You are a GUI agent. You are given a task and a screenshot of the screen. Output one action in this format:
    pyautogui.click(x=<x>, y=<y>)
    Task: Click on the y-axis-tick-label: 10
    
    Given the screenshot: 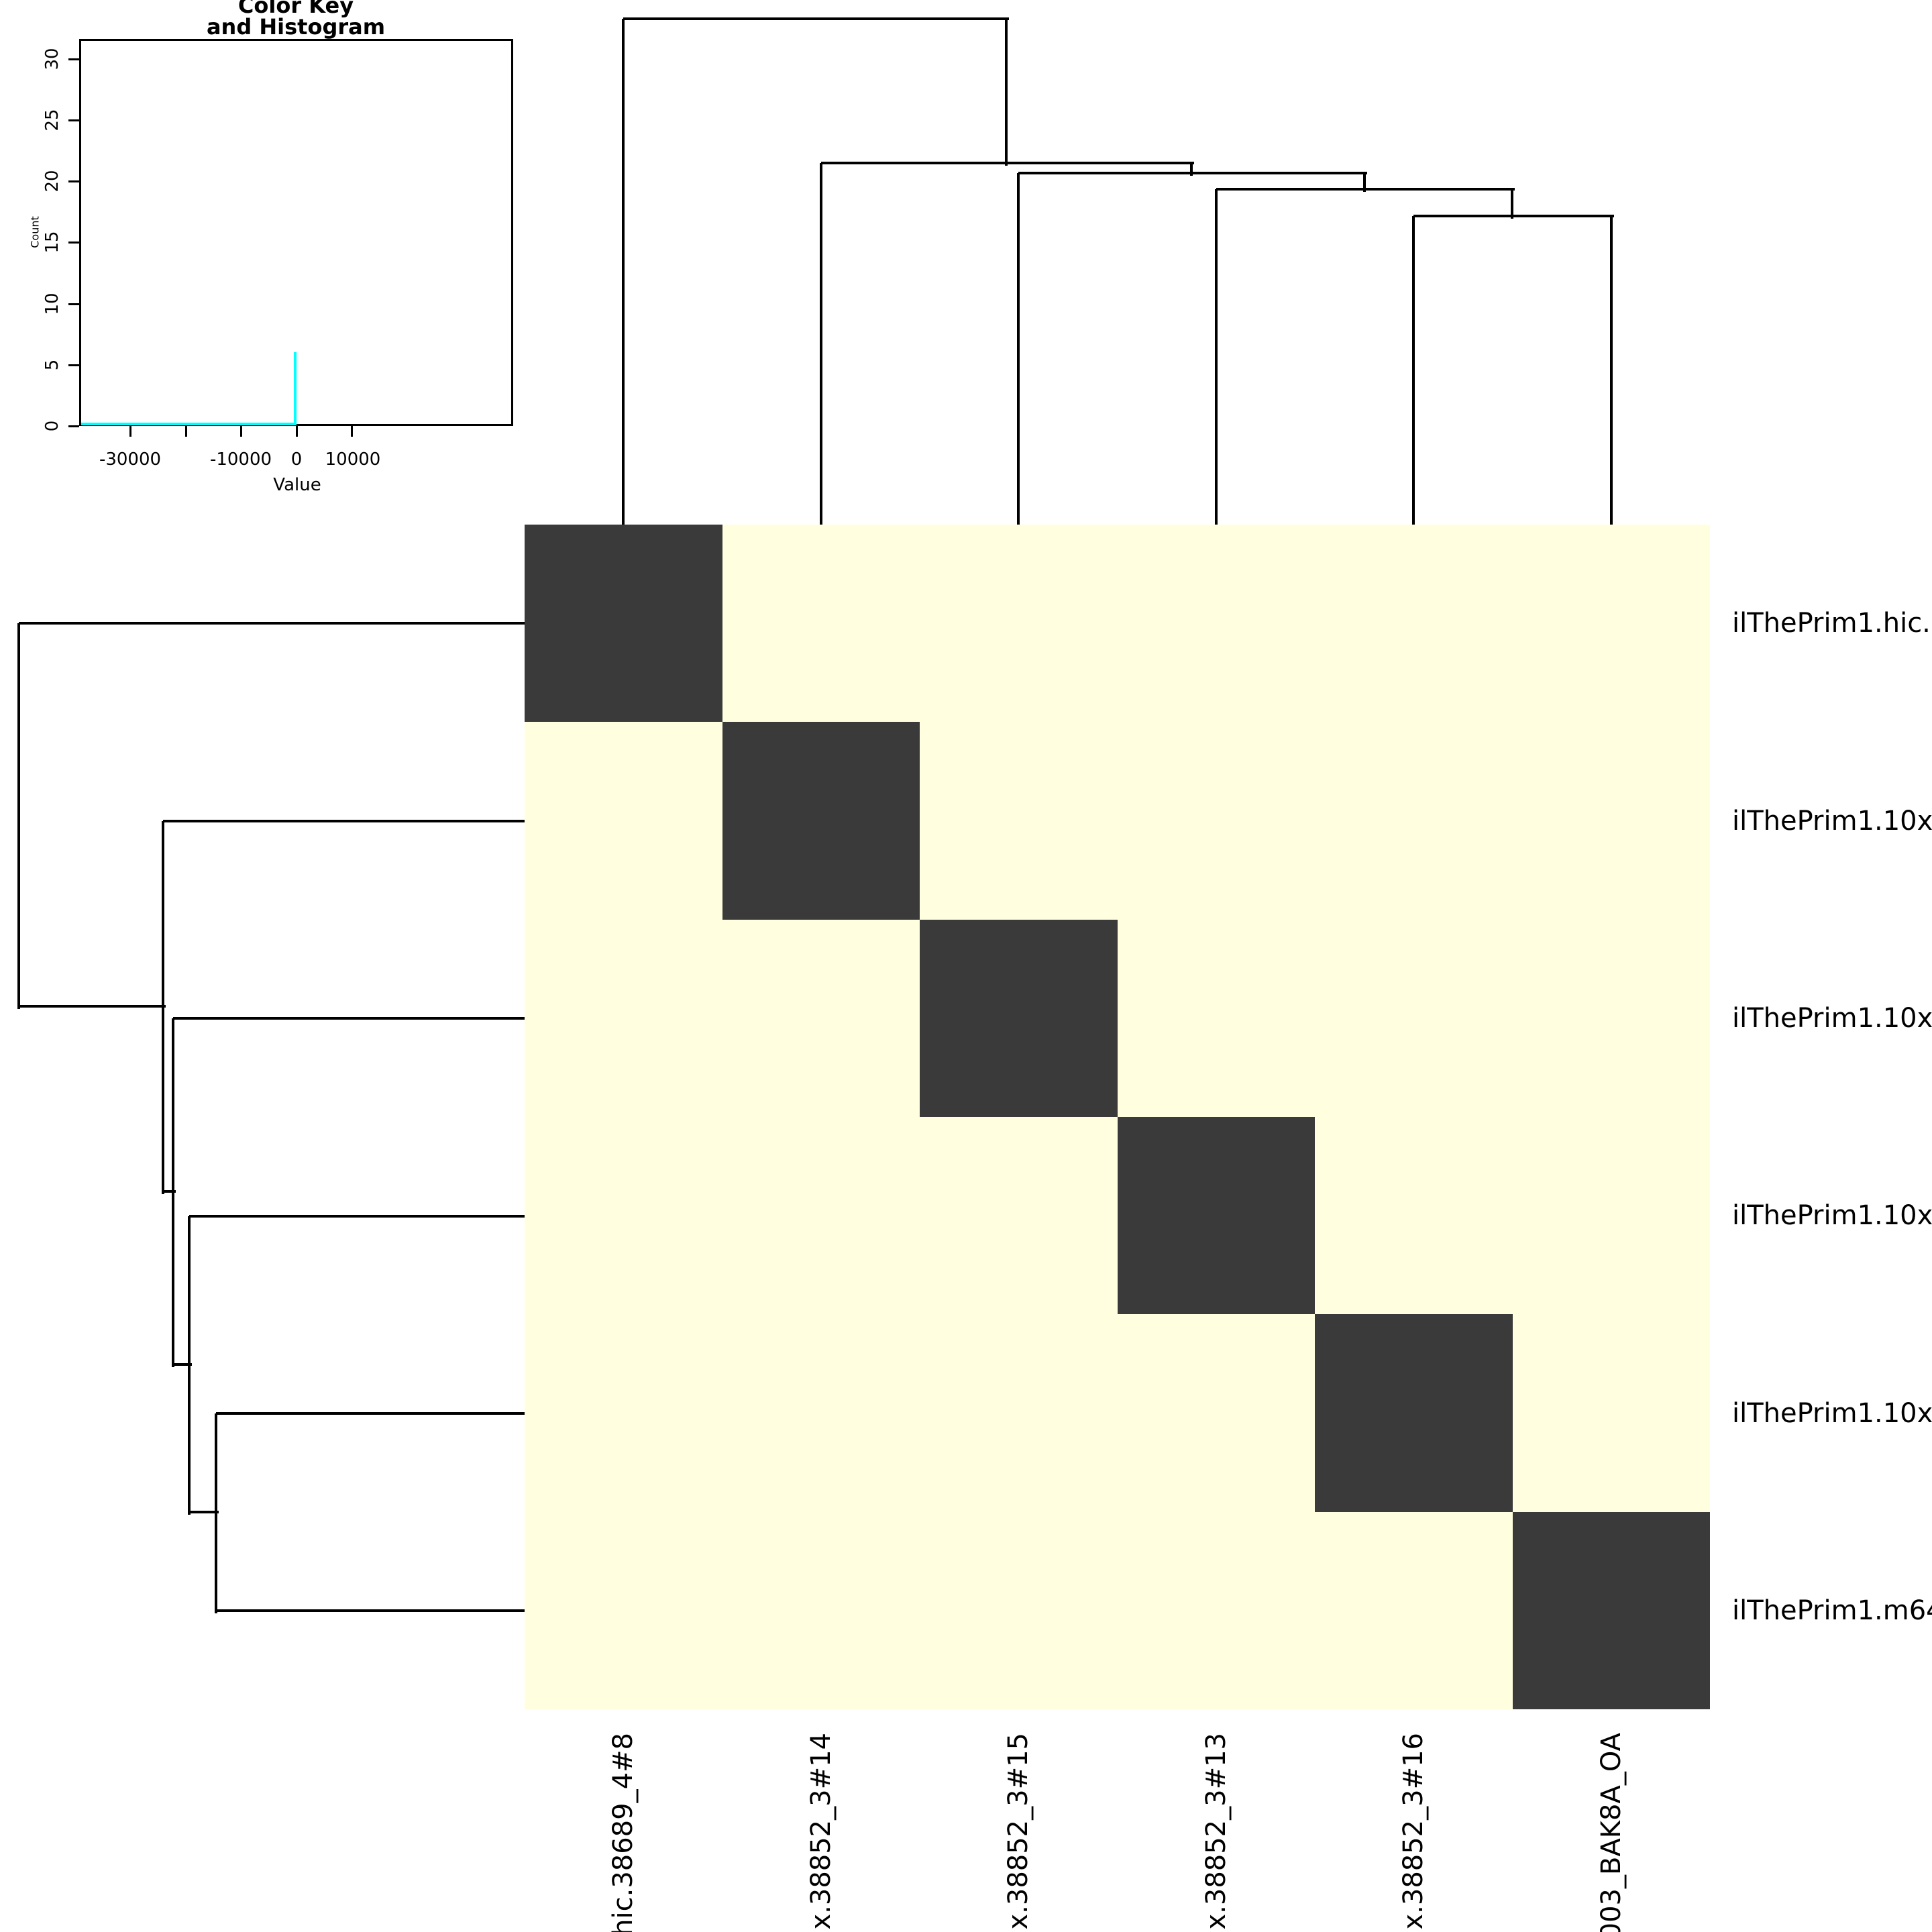 What is the action you would take?
    pyautogui.click(x=52, y=303)
    